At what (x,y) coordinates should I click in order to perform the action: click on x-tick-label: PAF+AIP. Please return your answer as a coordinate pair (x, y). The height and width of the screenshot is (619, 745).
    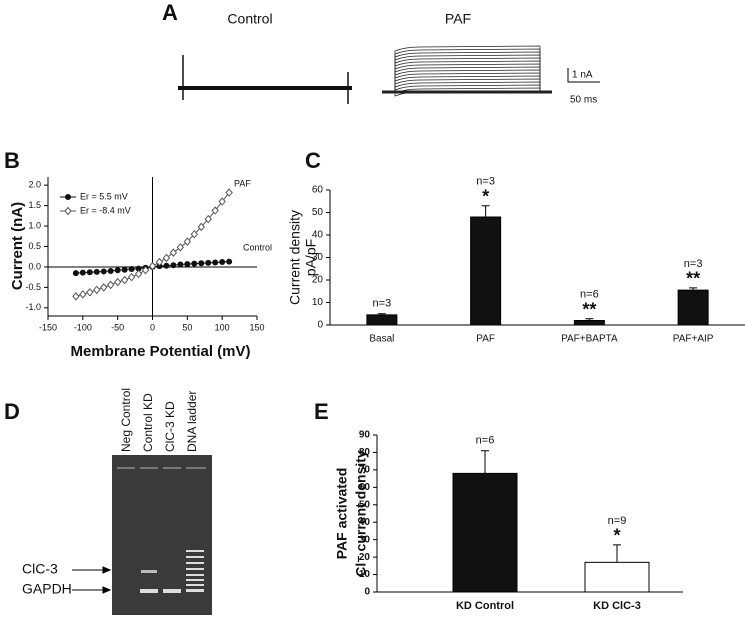
    Looking at the image, I should click on (693, 339).